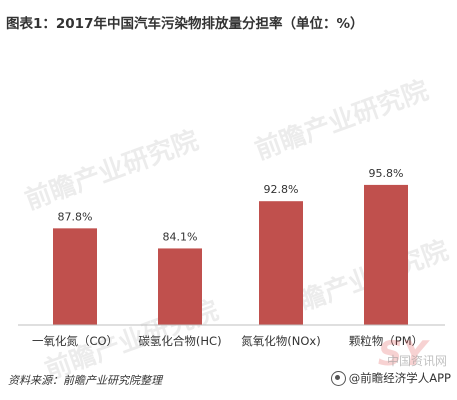  What do you see at coordinates (399, 378) in the screenshot?
I see `credit-text: @前瞻经济学人APP` at bounding box center [399, 378].